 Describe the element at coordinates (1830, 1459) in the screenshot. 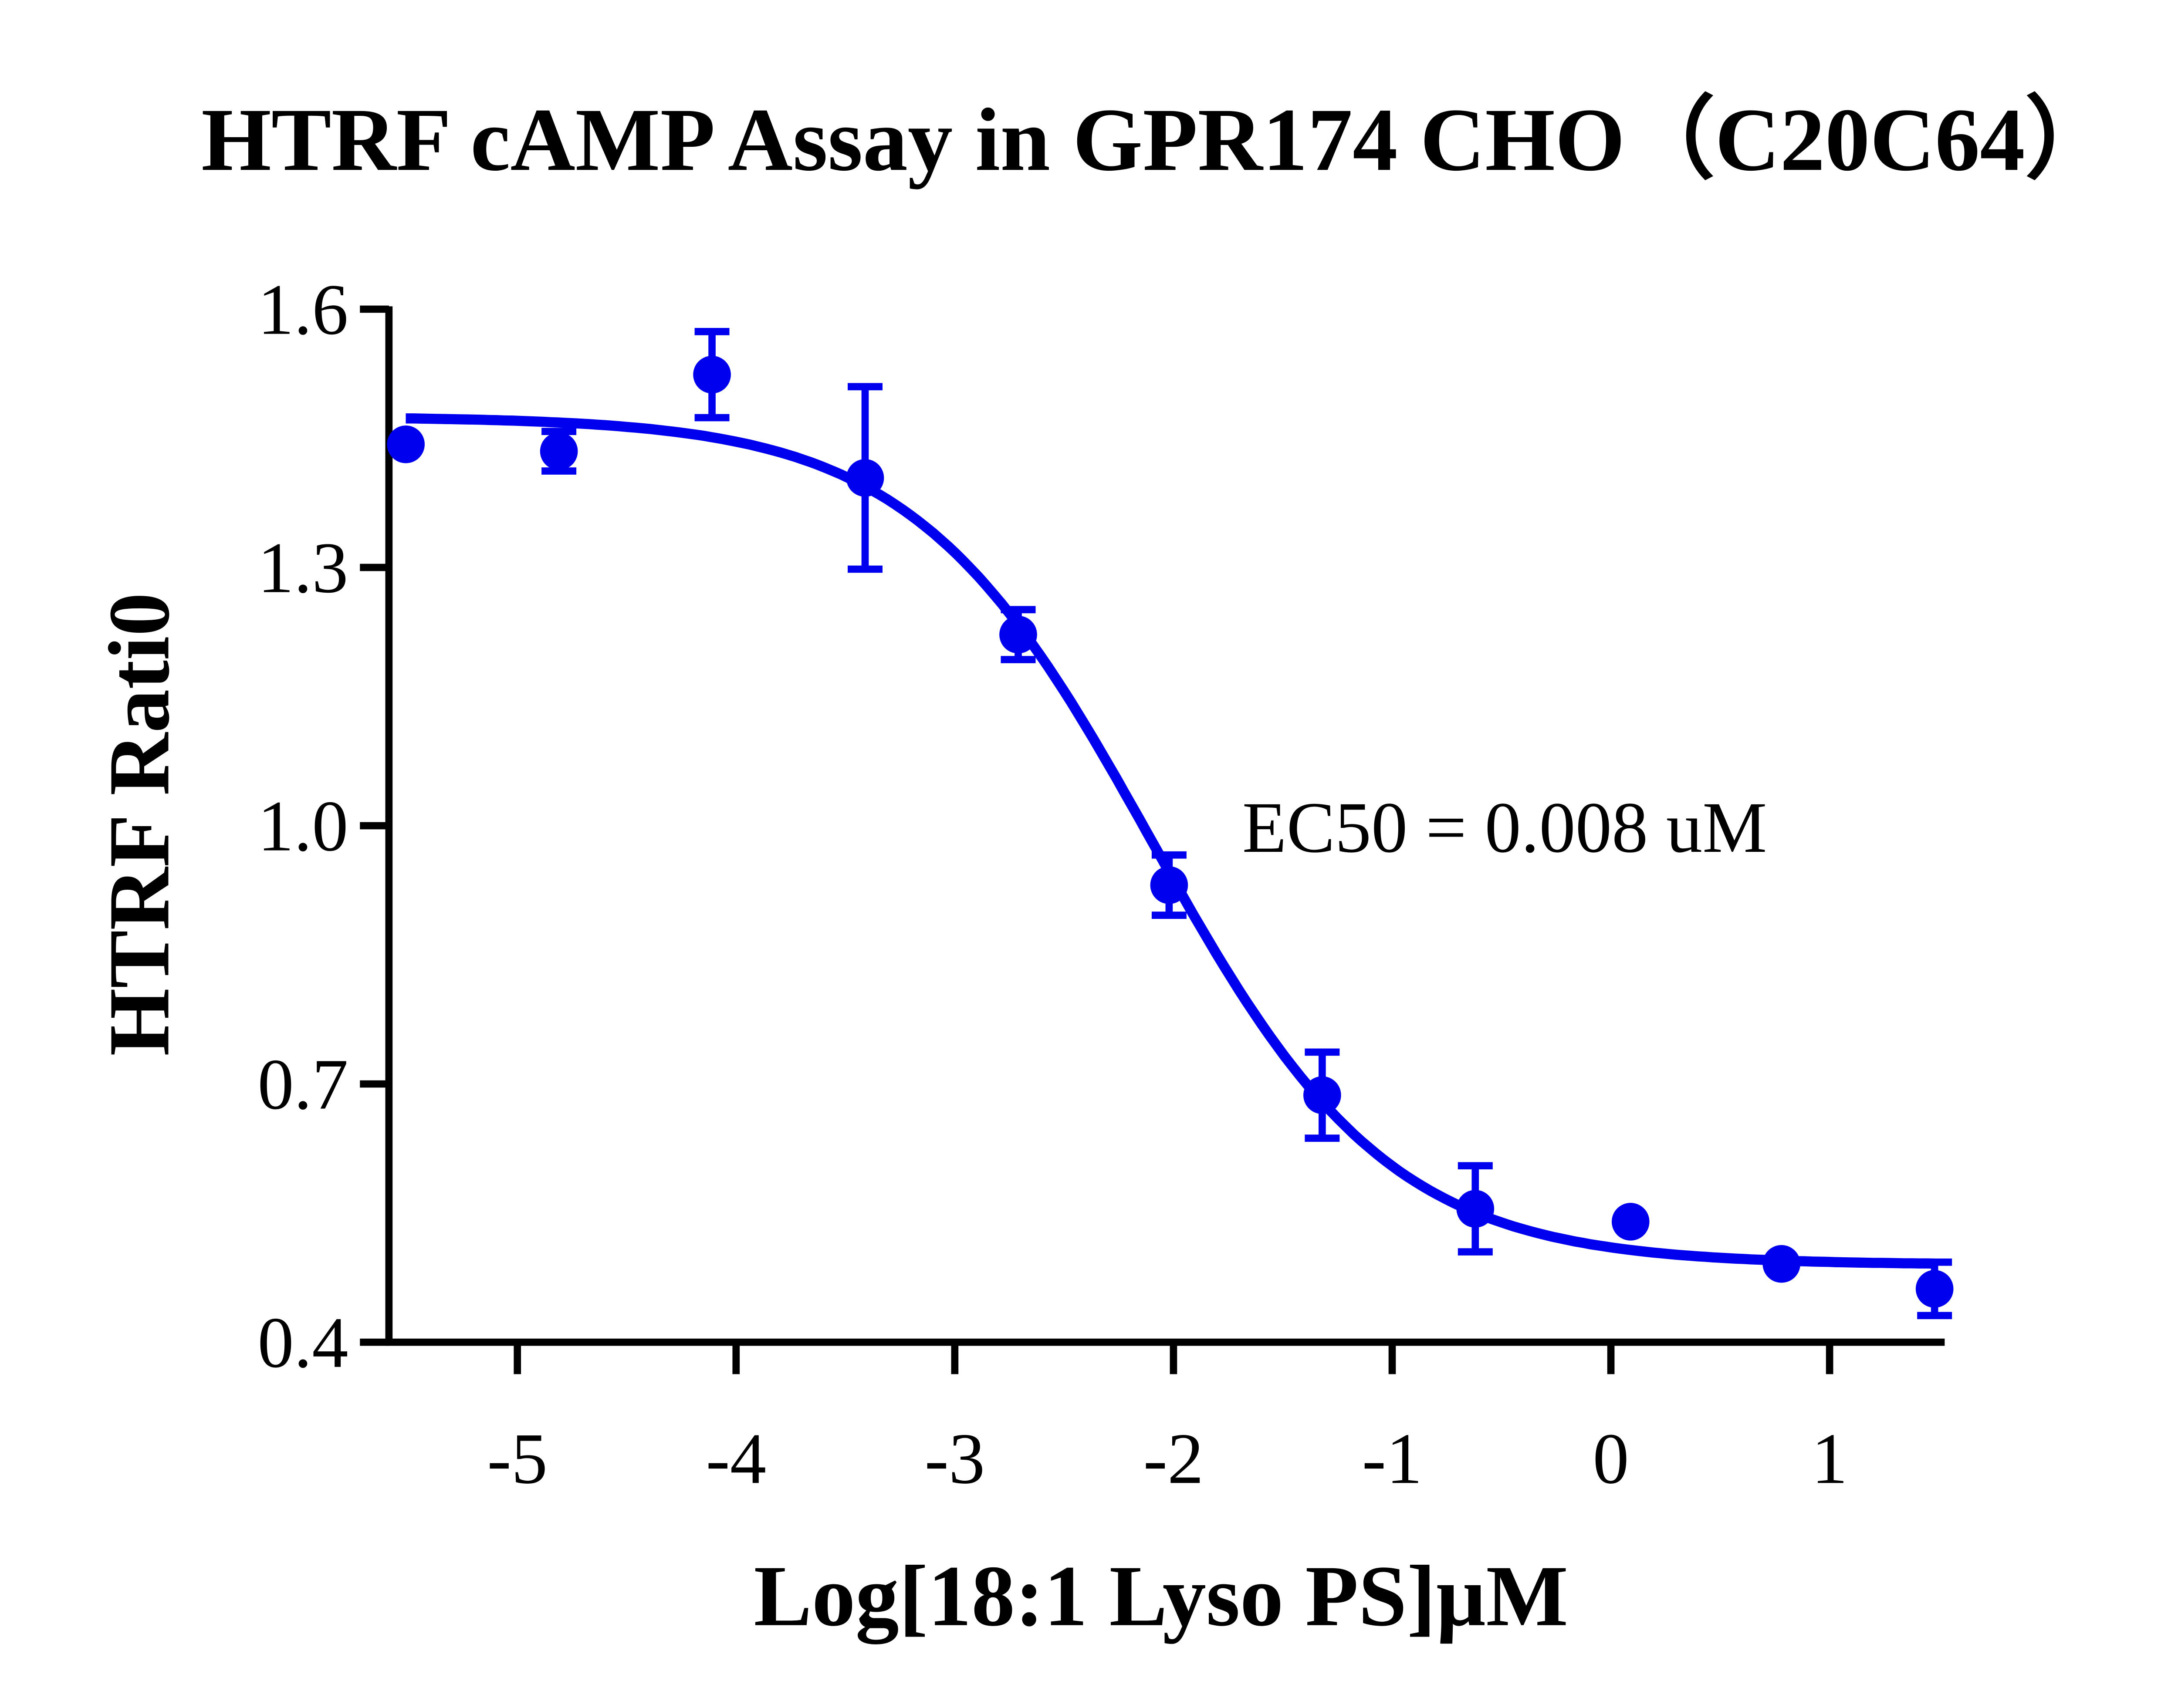

I see `x-tick-label: 1` at that location.